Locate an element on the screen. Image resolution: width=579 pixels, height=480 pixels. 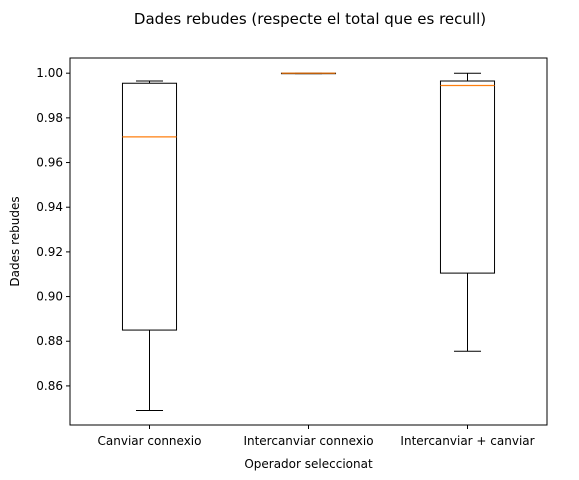
y-tick-label: 0.94 is located at coordinates (49, 207).